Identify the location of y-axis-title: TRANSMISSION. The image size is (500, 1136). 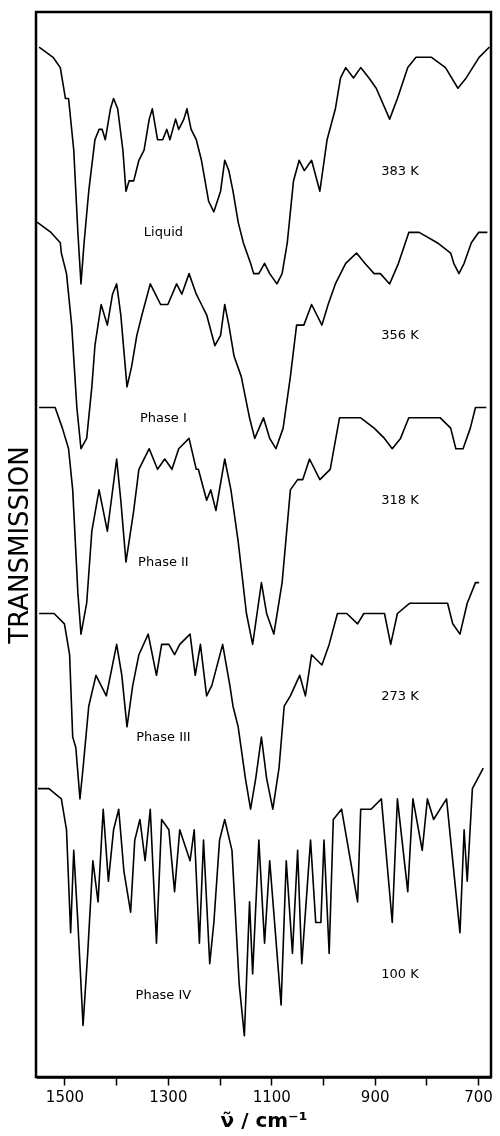
(18, 545).